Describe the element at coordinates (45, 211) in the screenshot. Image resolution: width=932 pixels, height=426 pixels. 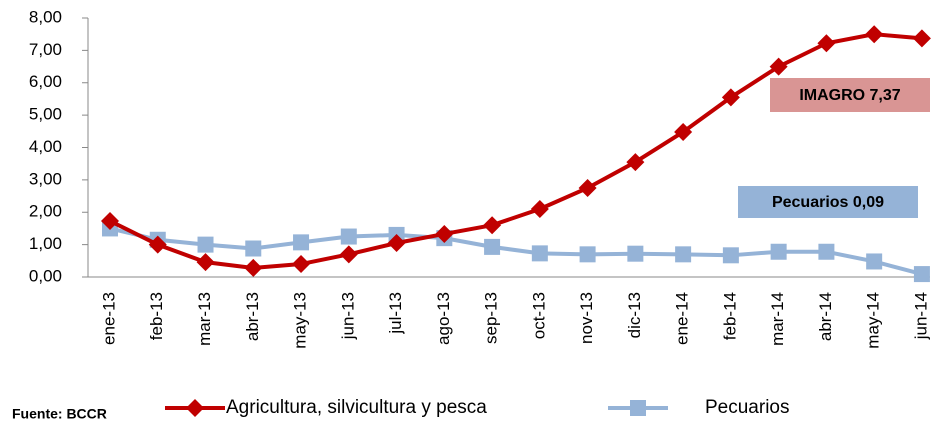
I see `y-tick-label: 2,00` at that location.